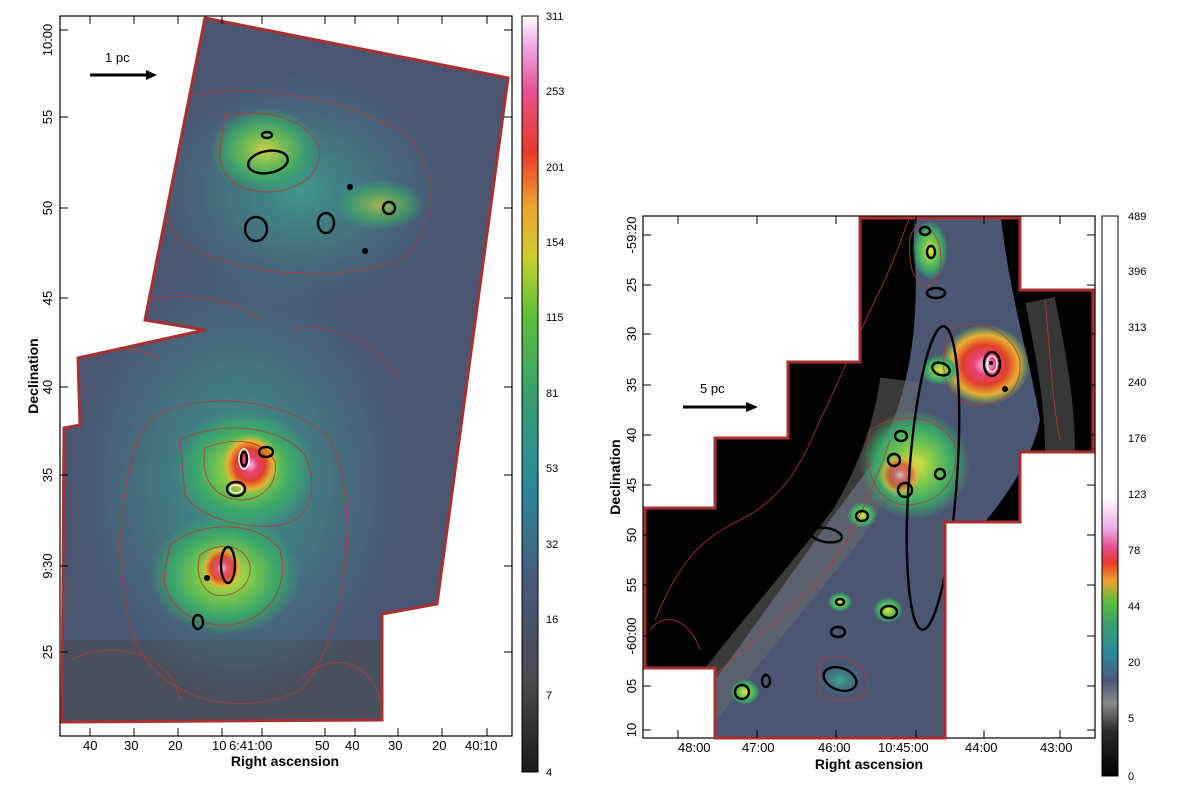 Image resolution: width=1181 pixels, height=793 pixels. Describe the element at coordinates (47, 565) in the screenshot. I see `left-y-tick: 9:30` at that location.